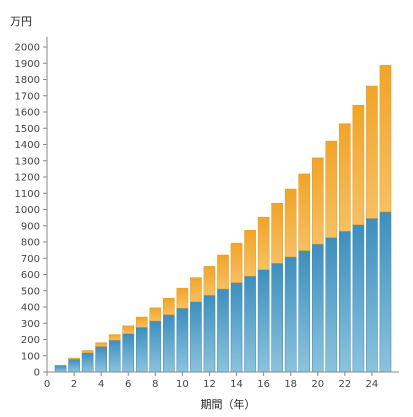 This screenshot has width=413, height=417. I want to click on y-tick-label: 900, so click(30, 226).